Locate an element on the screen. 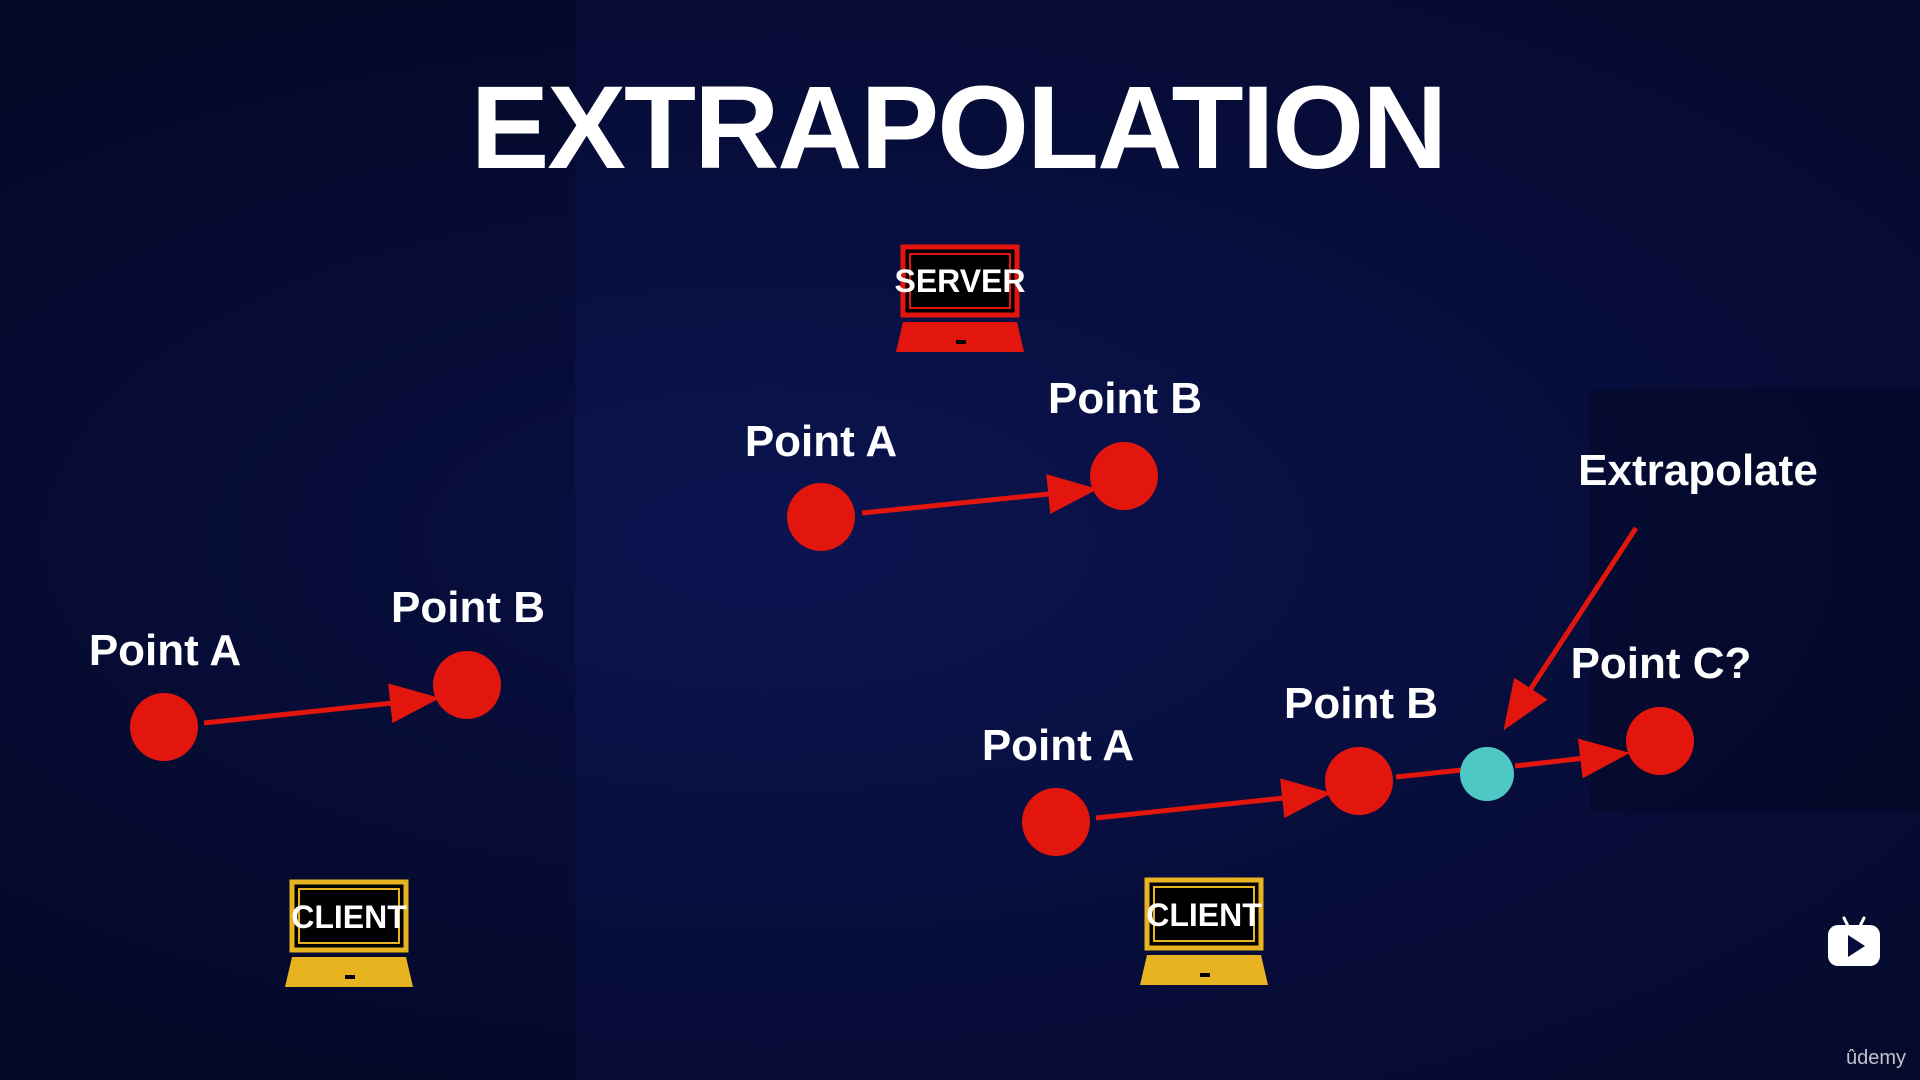 This screenshot has height=1080, width=1920. client-right-label: CLIENT is located at coordinates (1204, 915).